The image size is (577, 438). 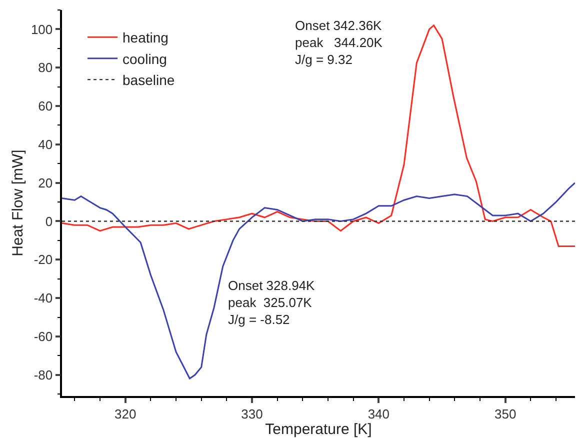 What do you see at coordinates (252, 414) in the screenshot?
I see `x-tick-label: 330` at bounding box center [252, 414].